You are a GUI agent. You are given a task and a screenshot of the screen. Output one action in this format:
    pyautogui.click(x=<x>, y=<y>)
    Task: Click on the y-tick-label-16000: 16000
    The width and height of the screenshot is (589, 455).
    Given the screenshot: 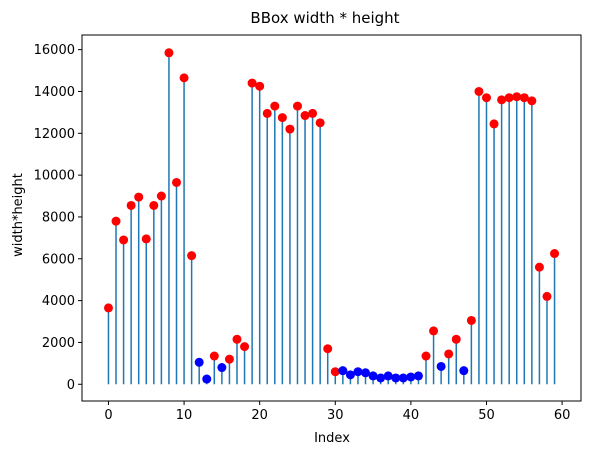 What is the action you would take?
    pyautogui.click(x=54, y=50)
    